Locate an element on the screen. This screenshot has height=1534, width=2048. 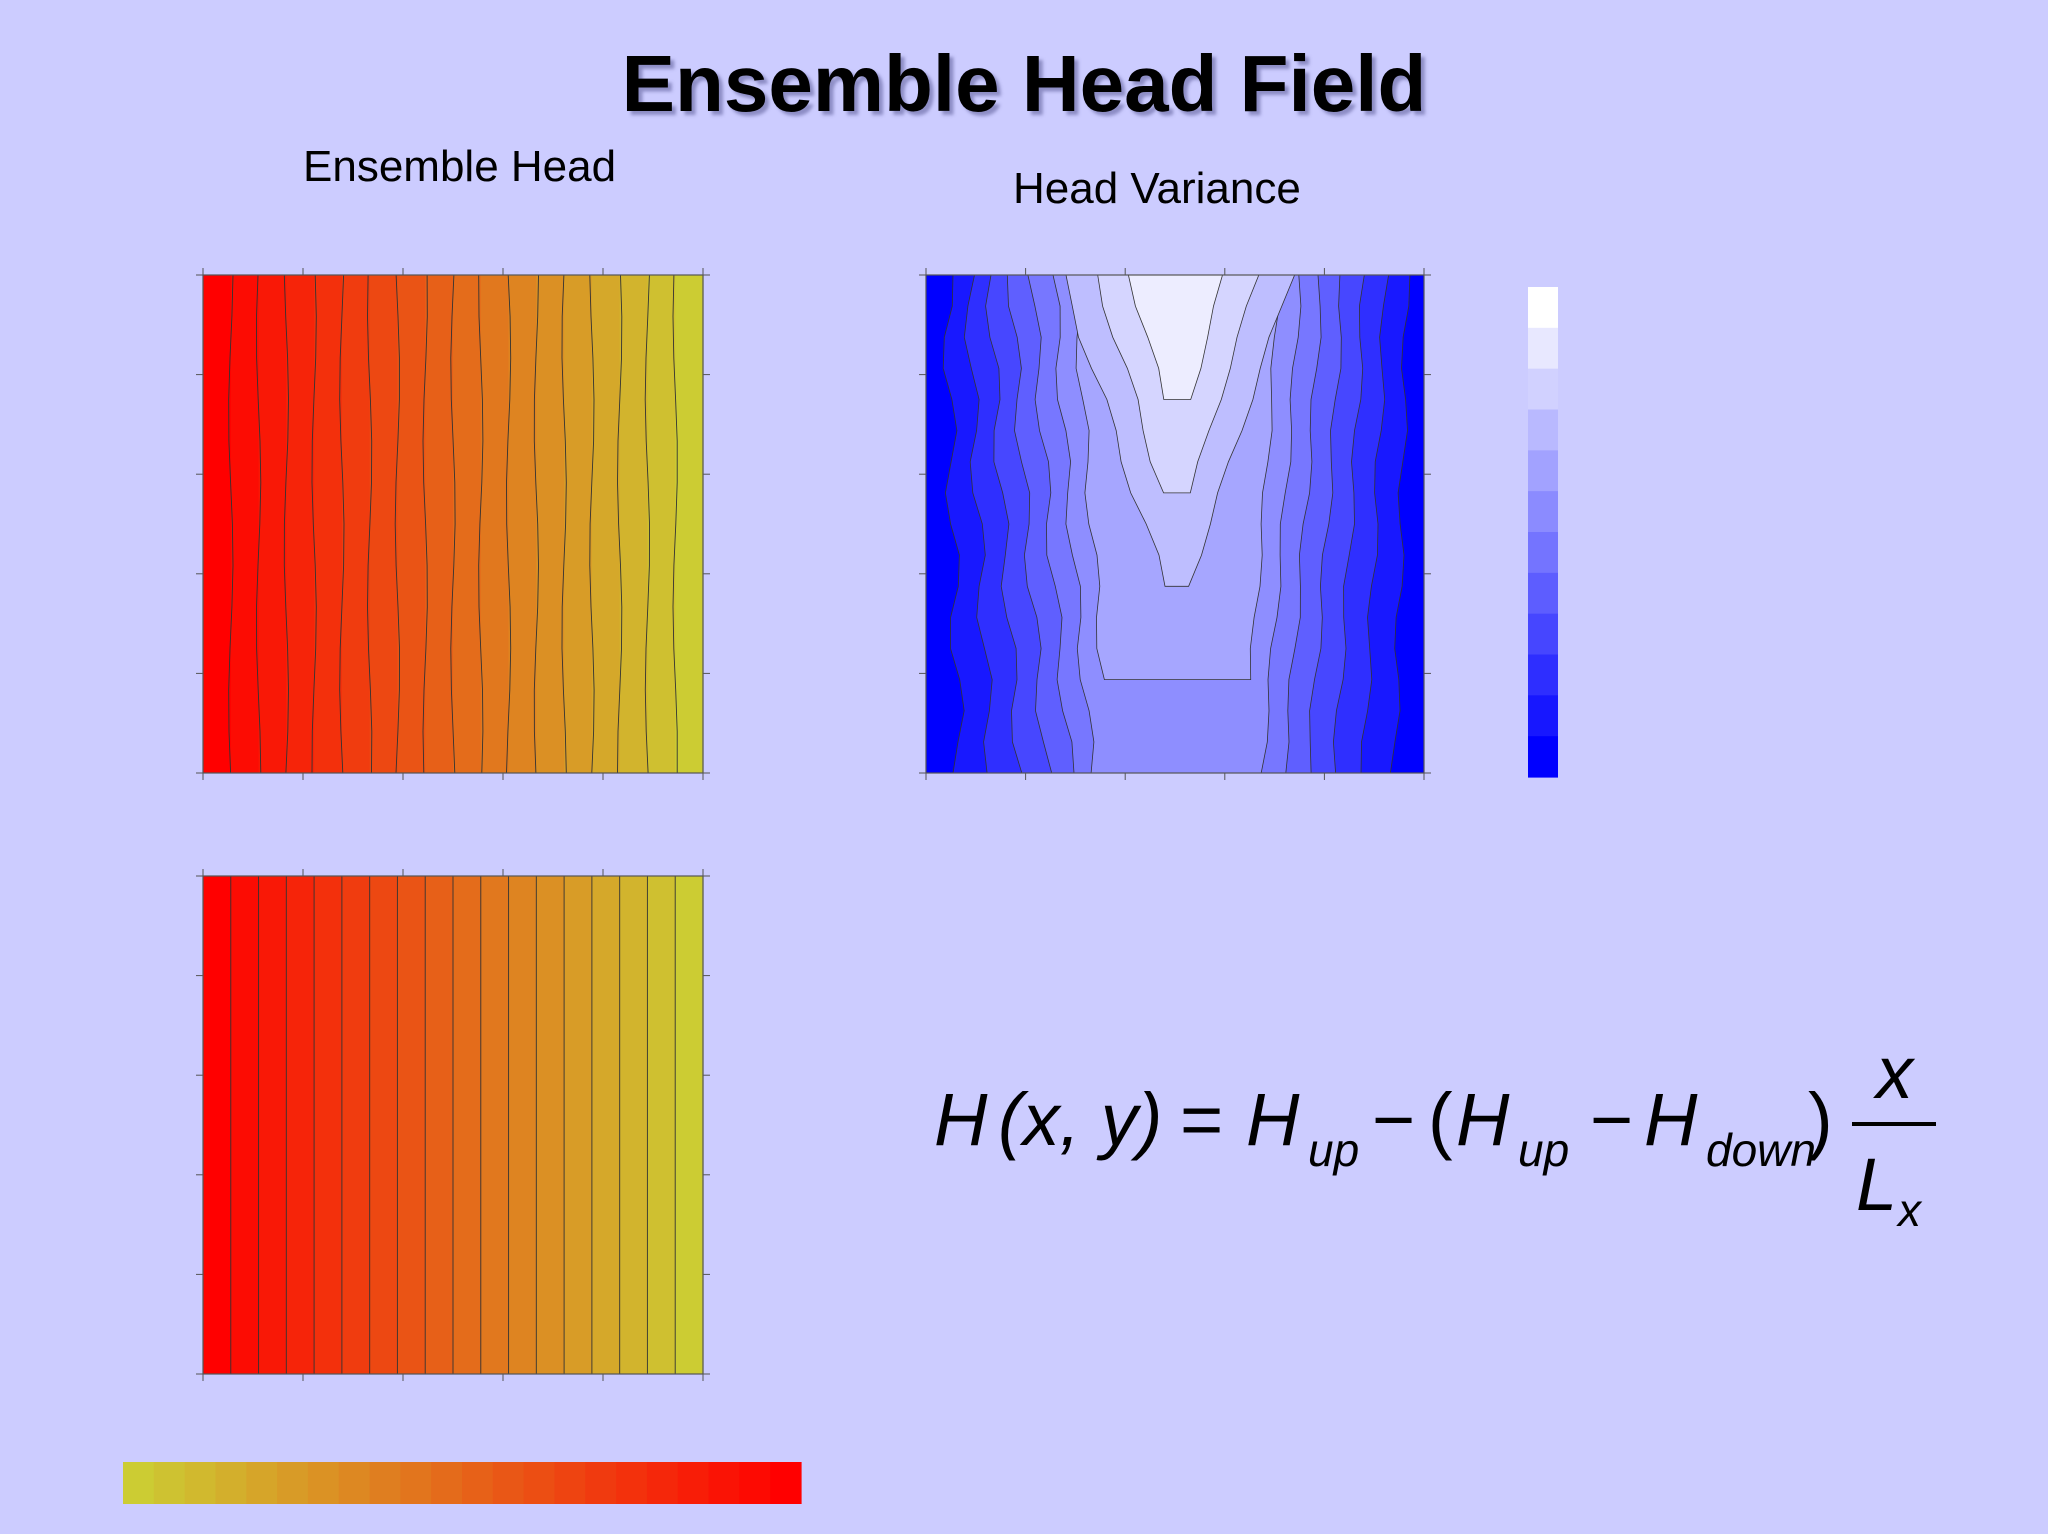
formula-minus-2: − is located at coordinates (1611, 1119).